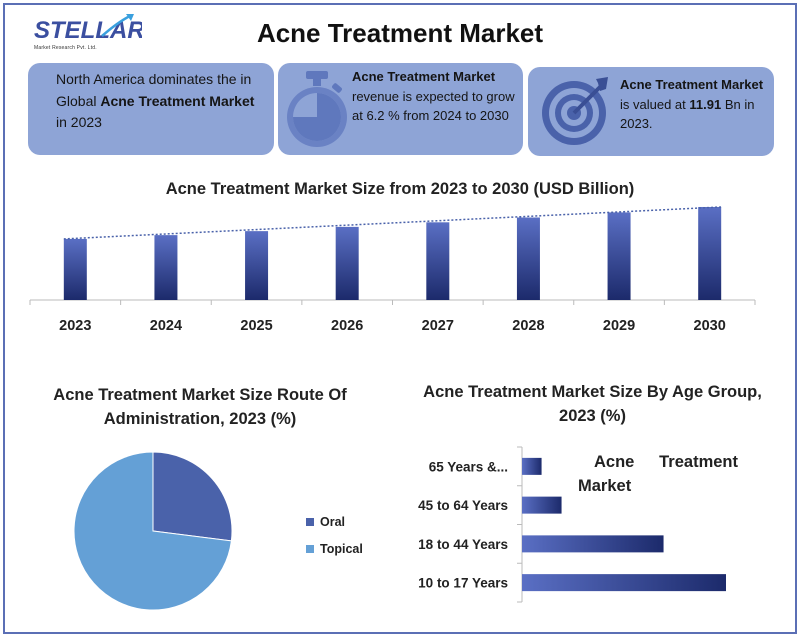 This screenshot has height=637, width=800. I want to click on bar-2028, so click(528, 258).